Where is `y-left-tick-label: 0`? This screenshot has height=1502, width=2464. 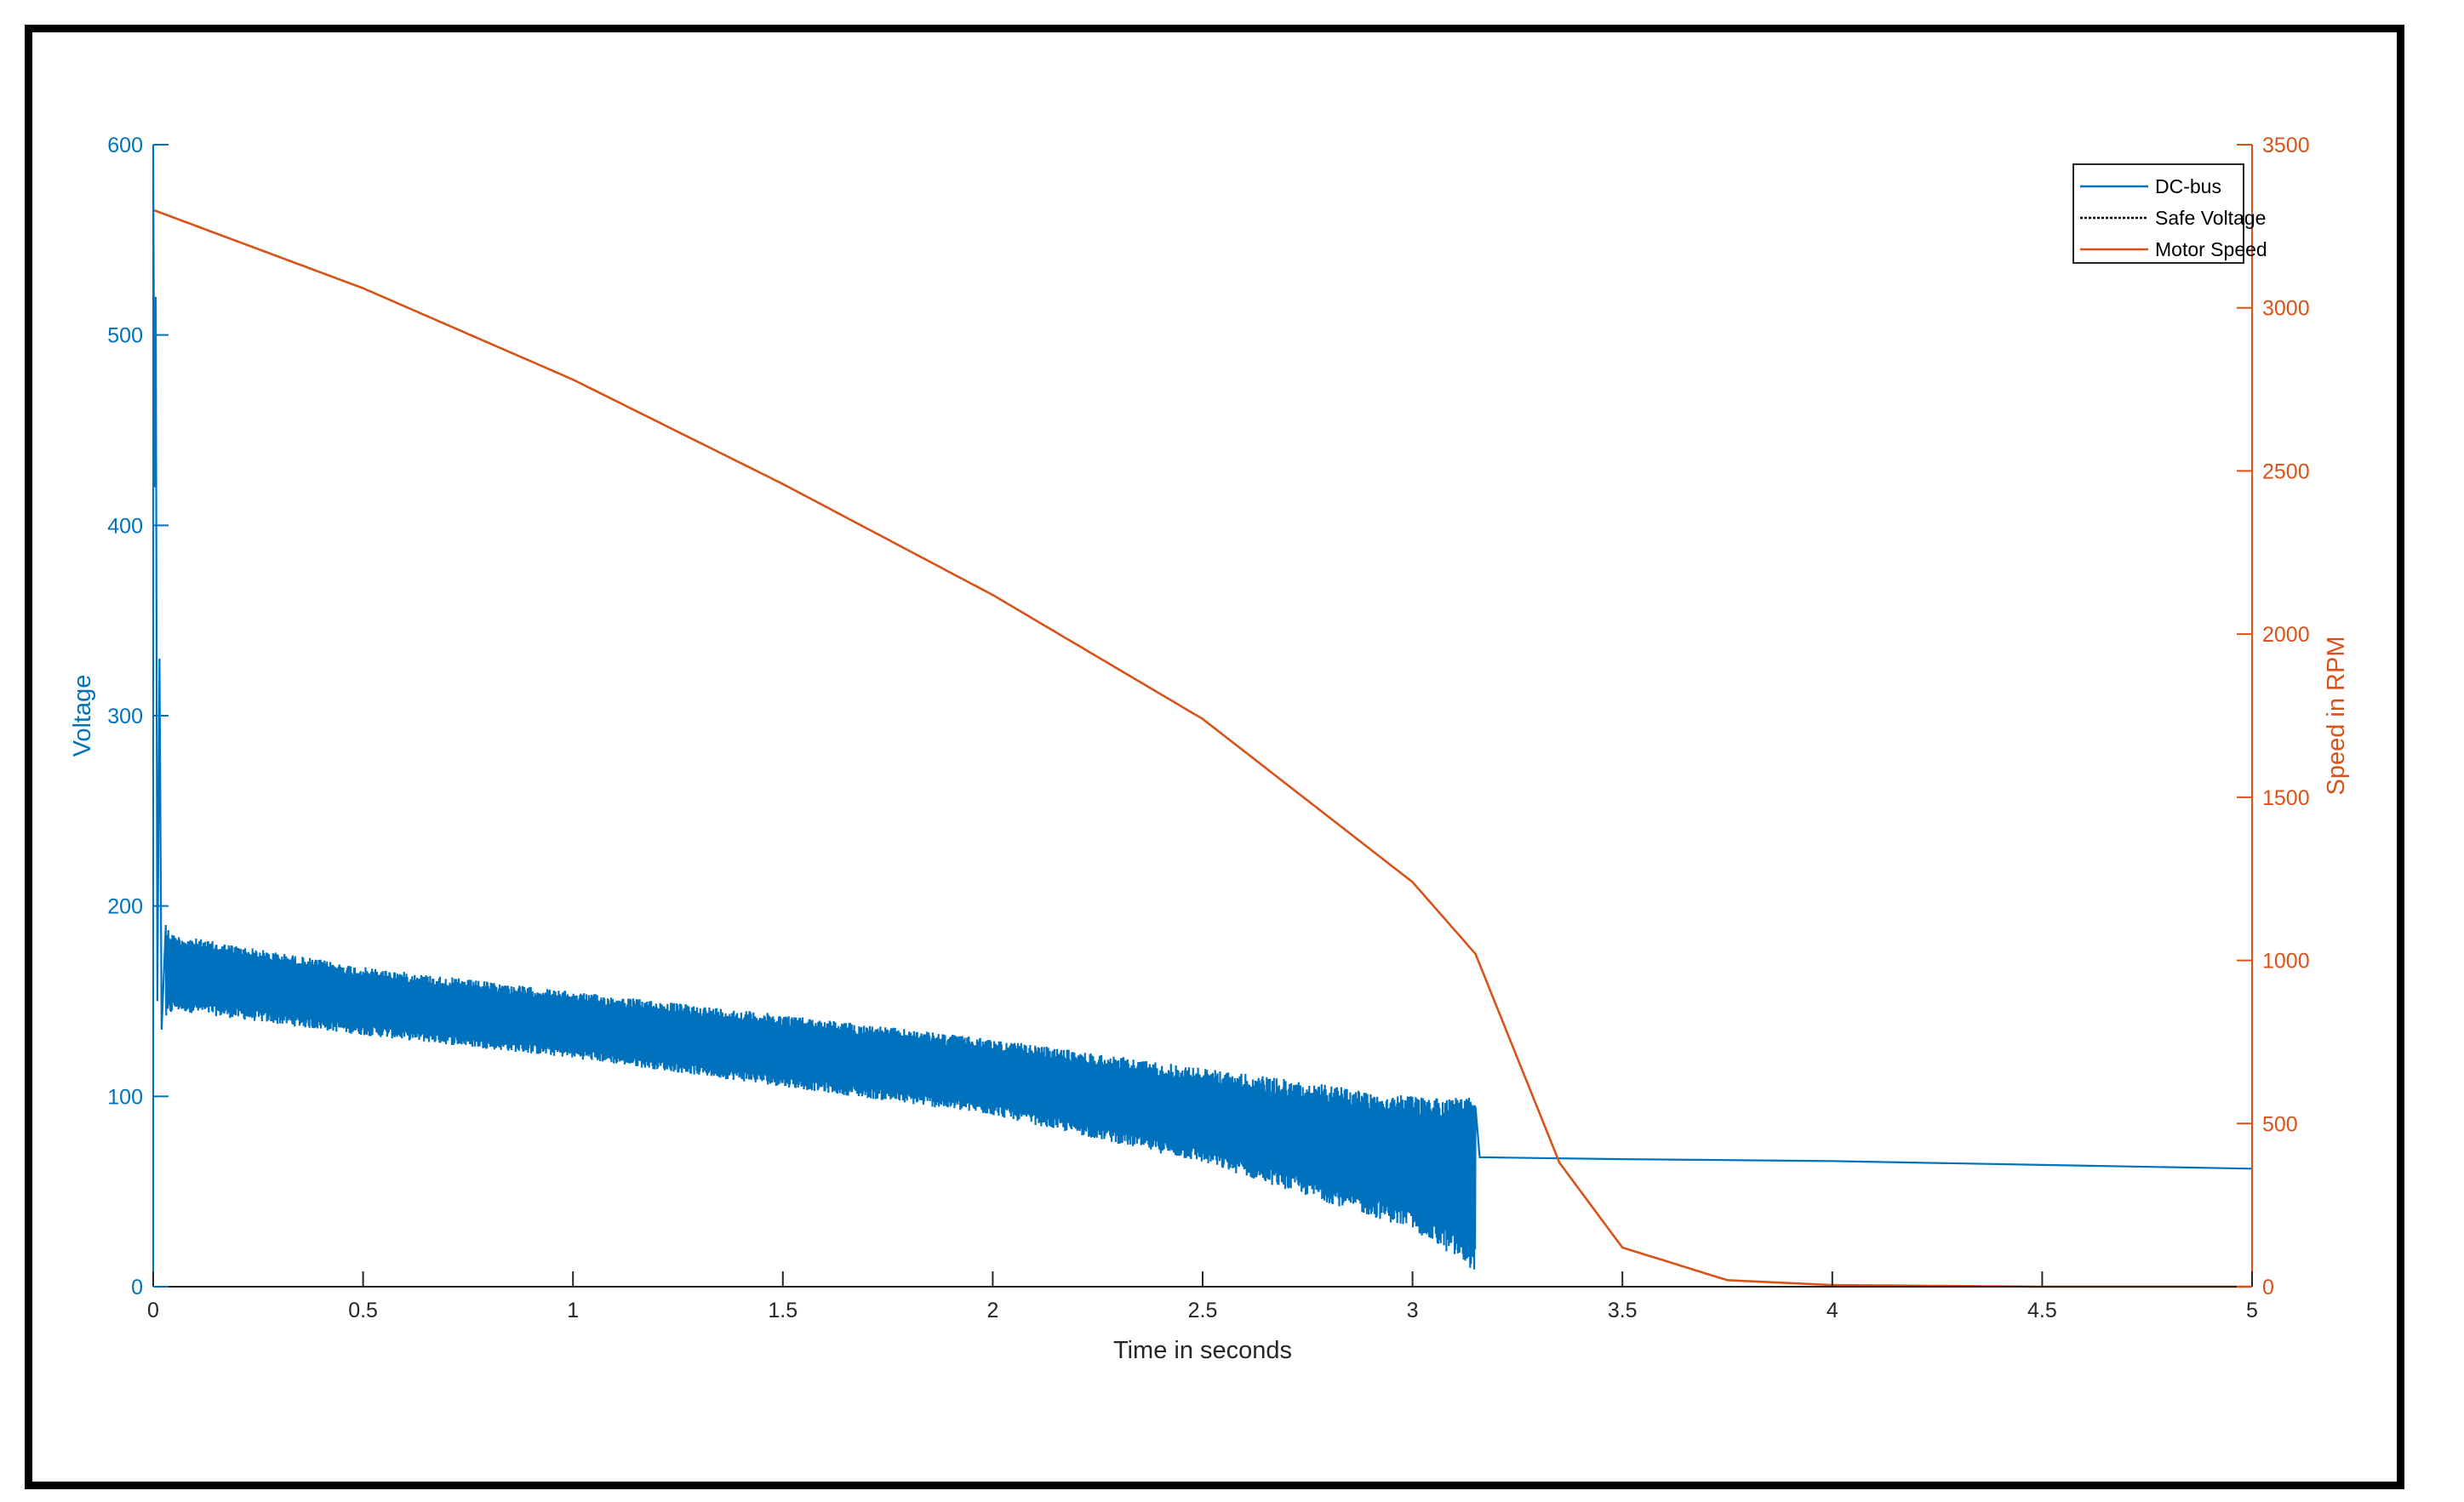
y-left-tick-label: 0 is located at coordinates (137, 1287).